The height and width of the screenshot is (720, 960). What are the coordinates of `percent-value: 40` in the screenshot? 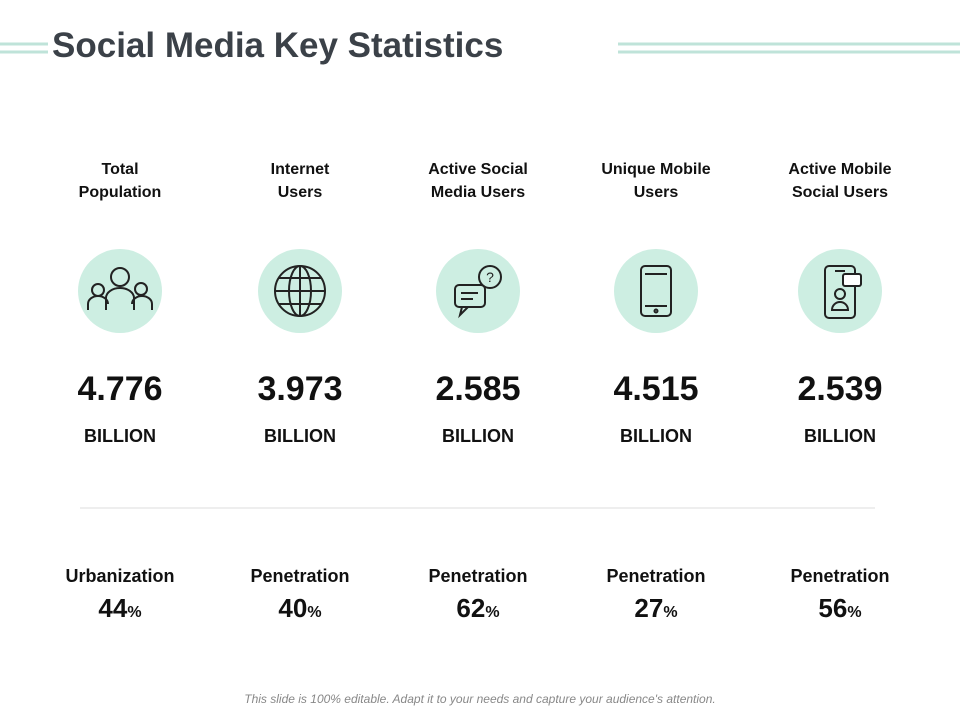 It's located at (293, 608).